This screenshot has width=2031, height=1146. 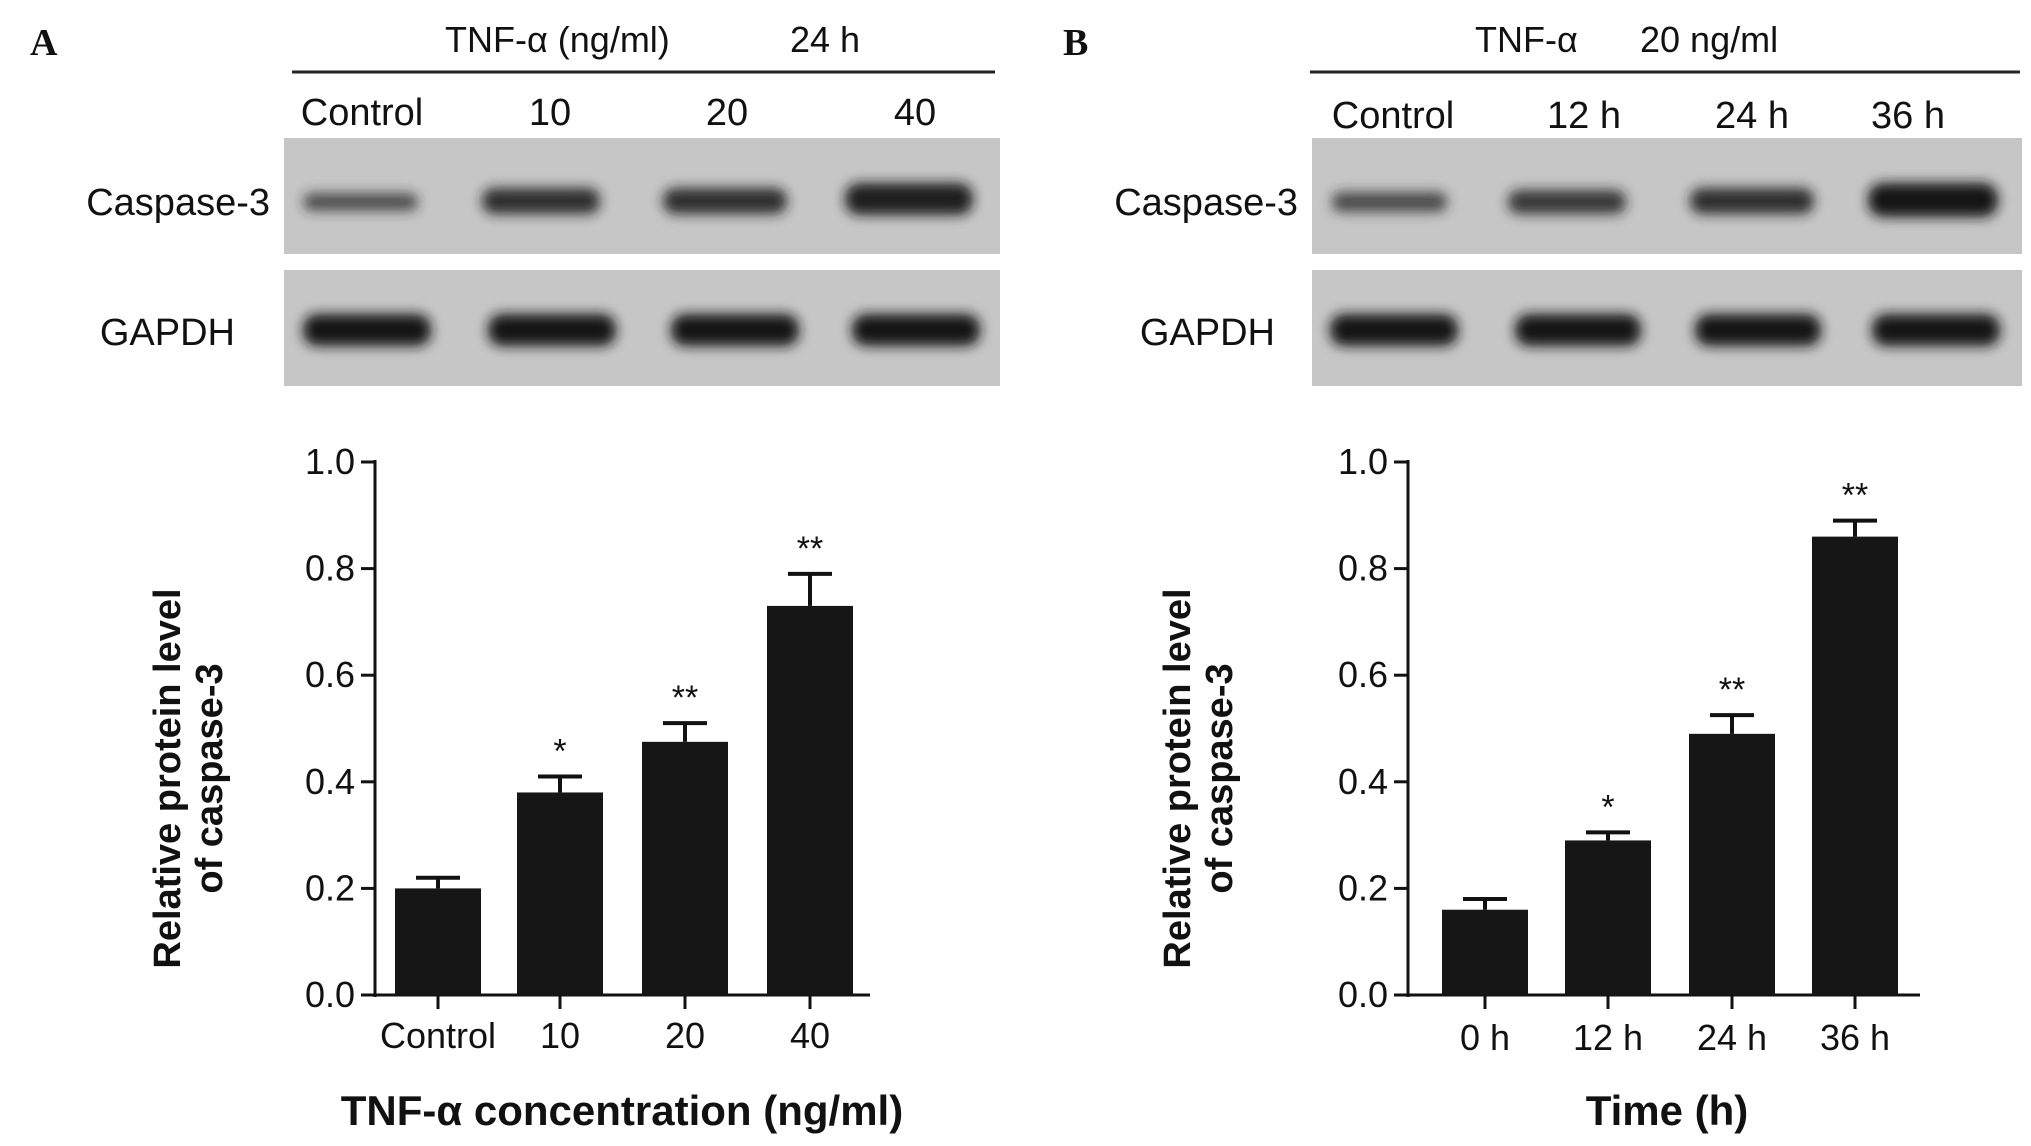 I want to click on x-axis-label: Time (h), so click(x=1667, y=1110).